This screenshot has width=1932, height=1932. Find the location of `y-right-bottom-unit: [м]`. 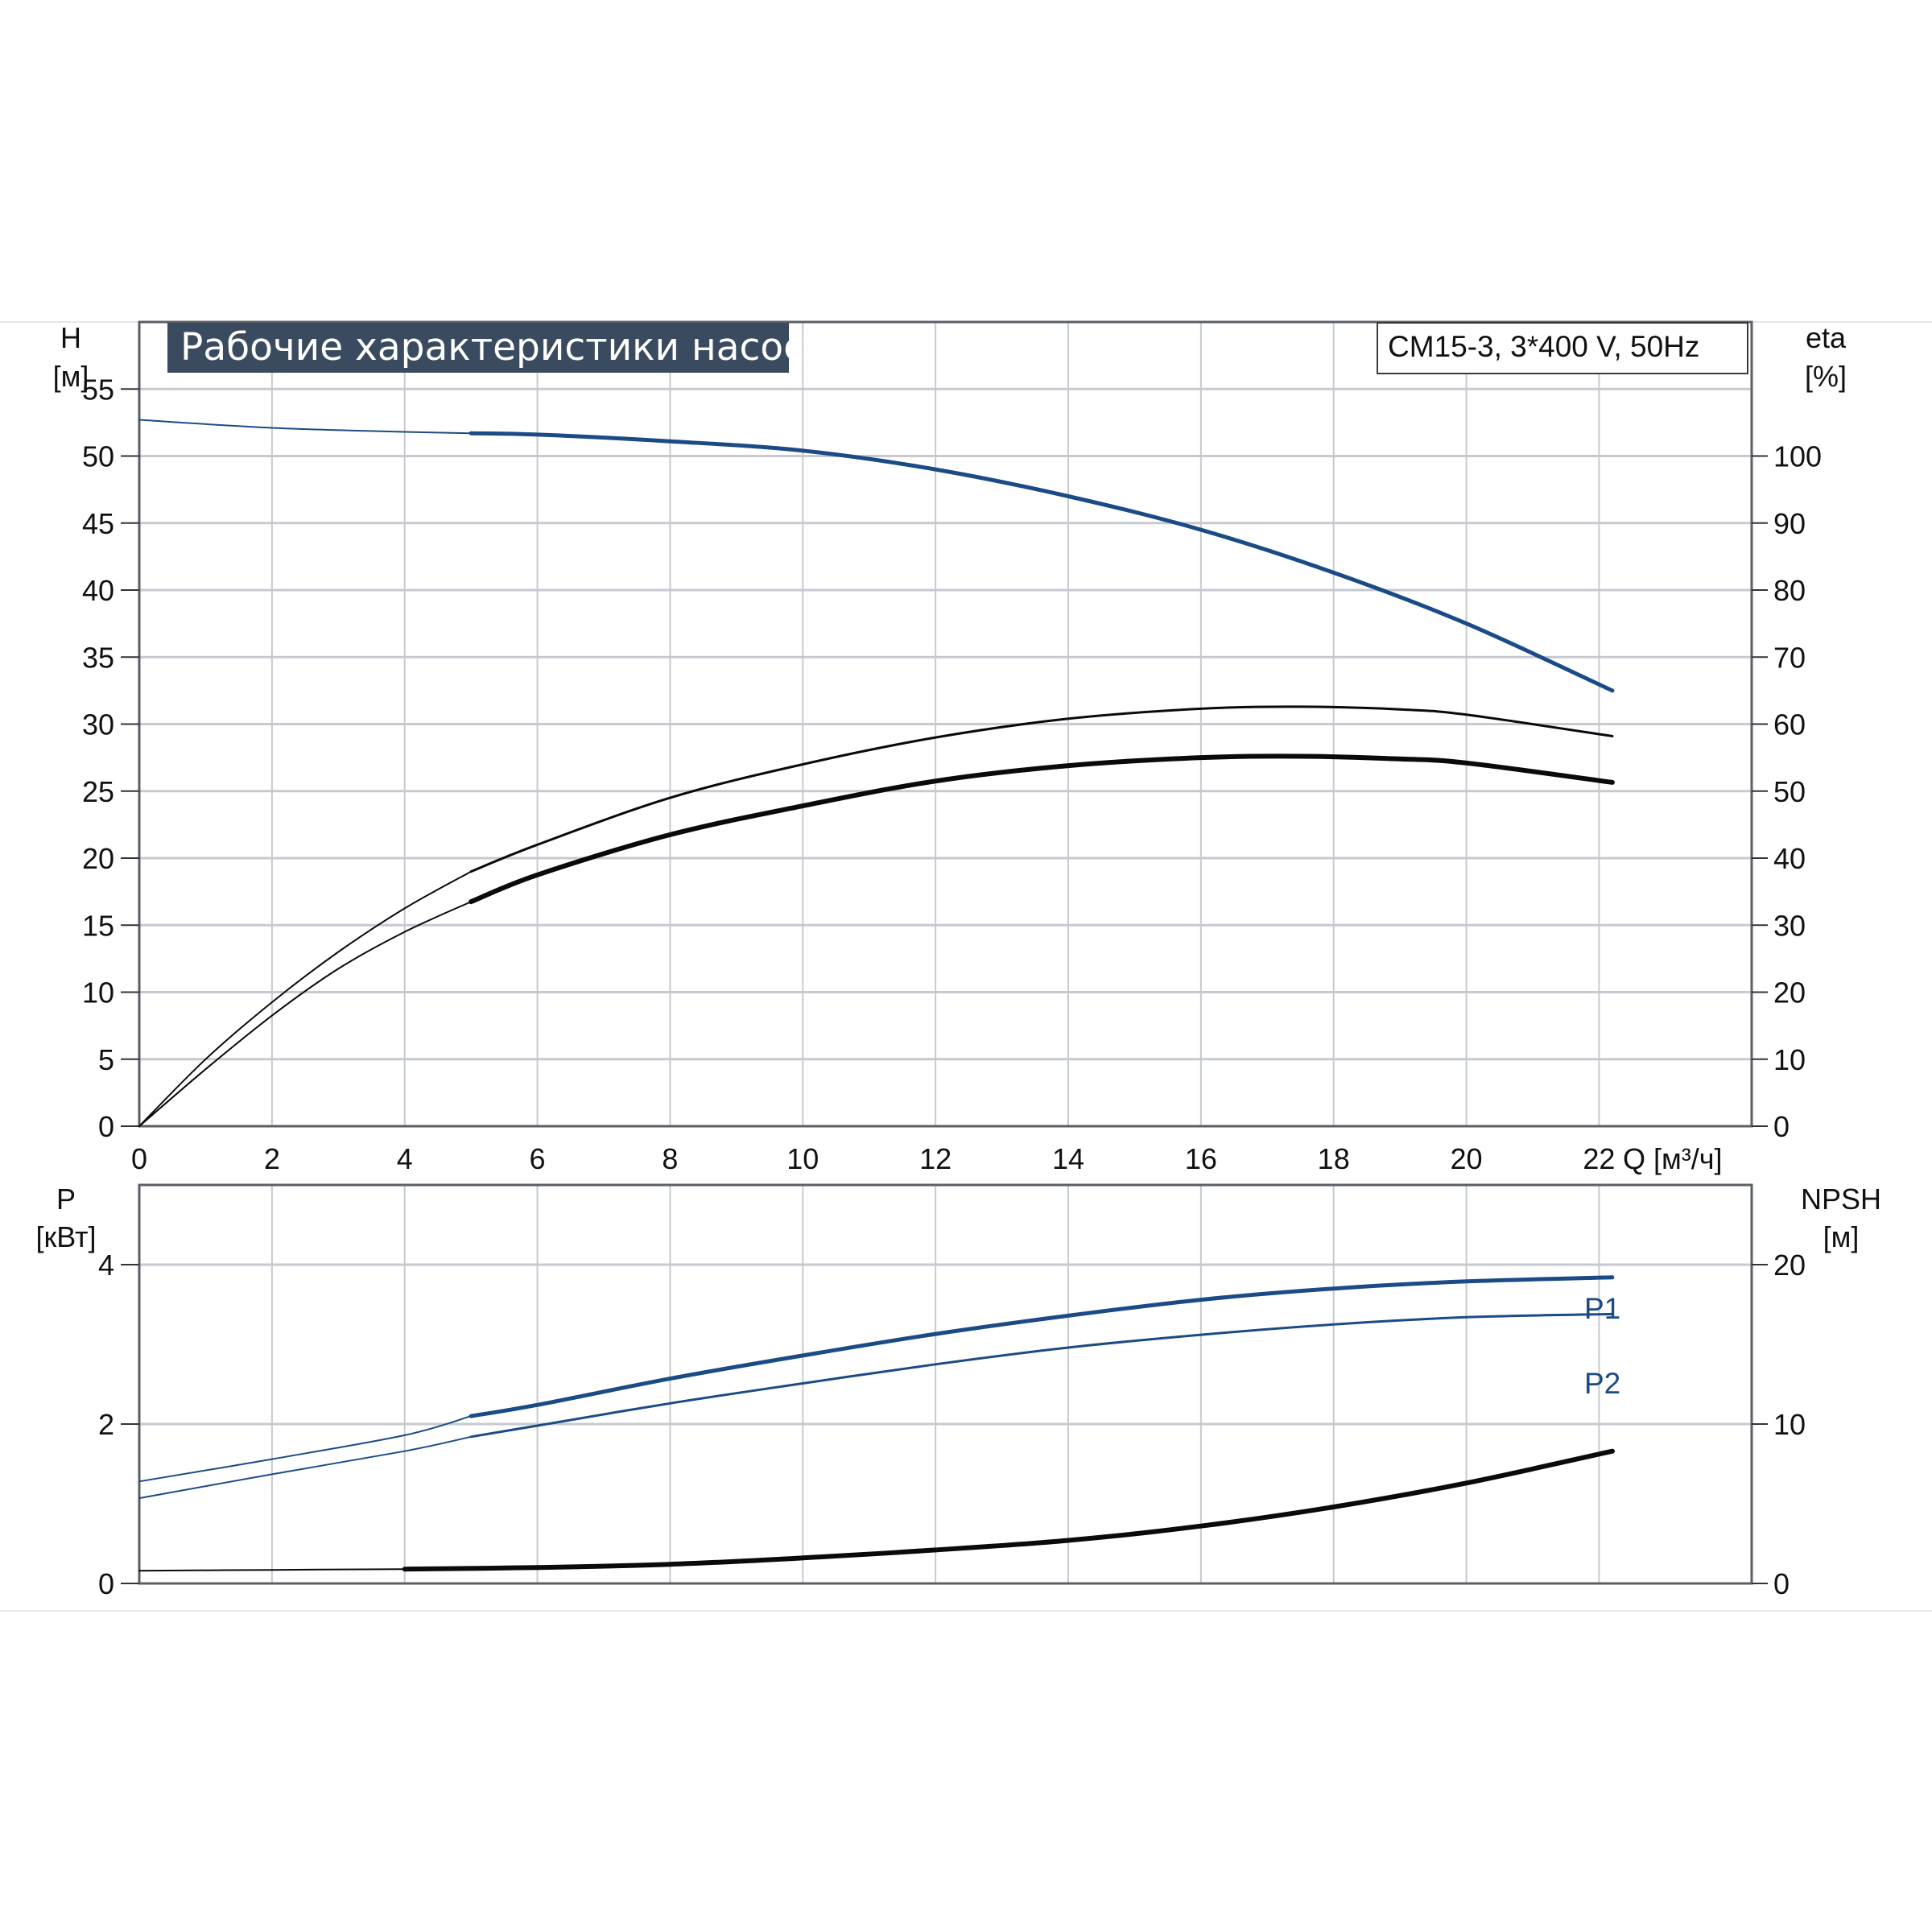

y-right-bottom-unit: [м] is located at coordinates (1841, 1236).